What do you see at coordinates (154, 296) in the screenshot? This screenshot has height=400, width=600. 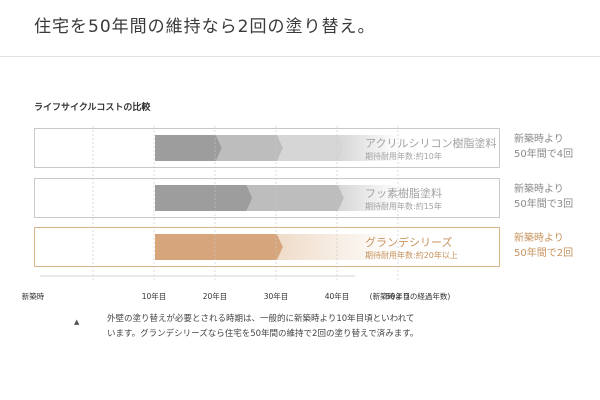 I see `tick-label: 10年目` at bounding box center [154, 296].